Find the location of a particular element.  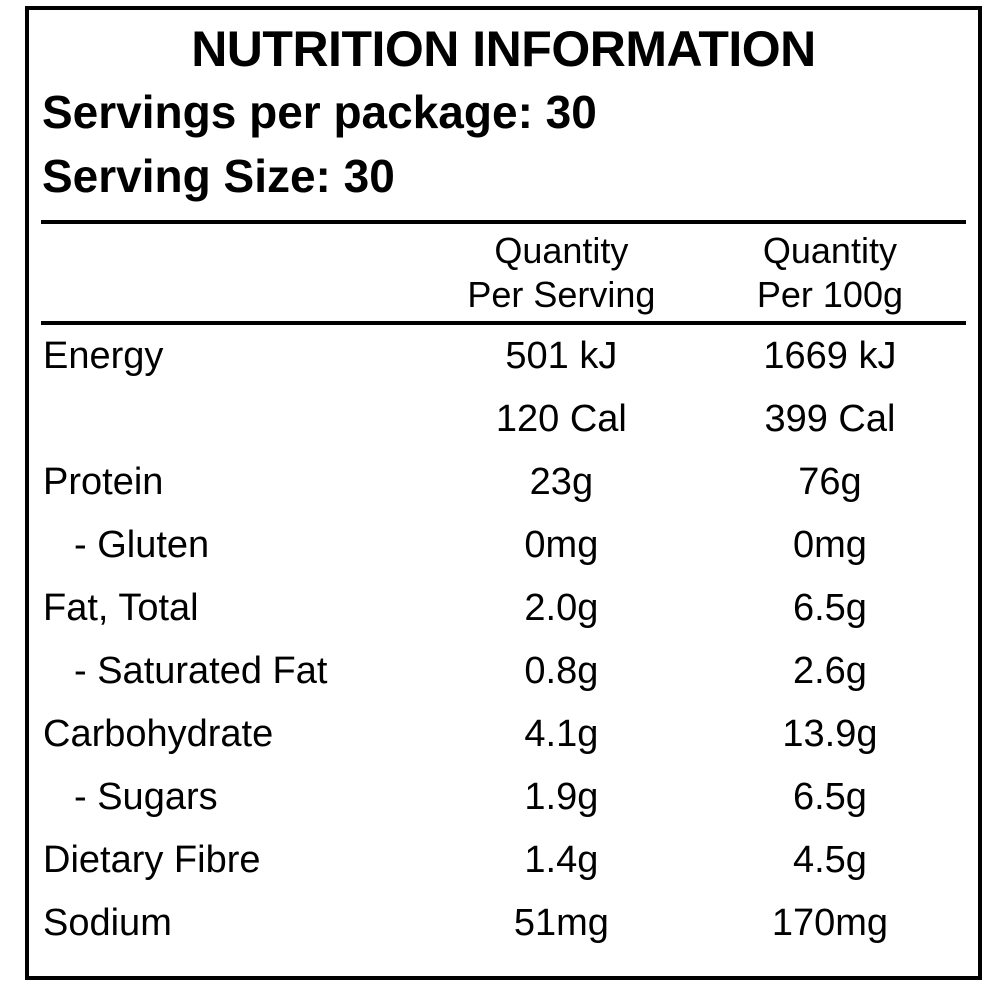

nutrient-label: Sodium is located at coordinates (107, 923).